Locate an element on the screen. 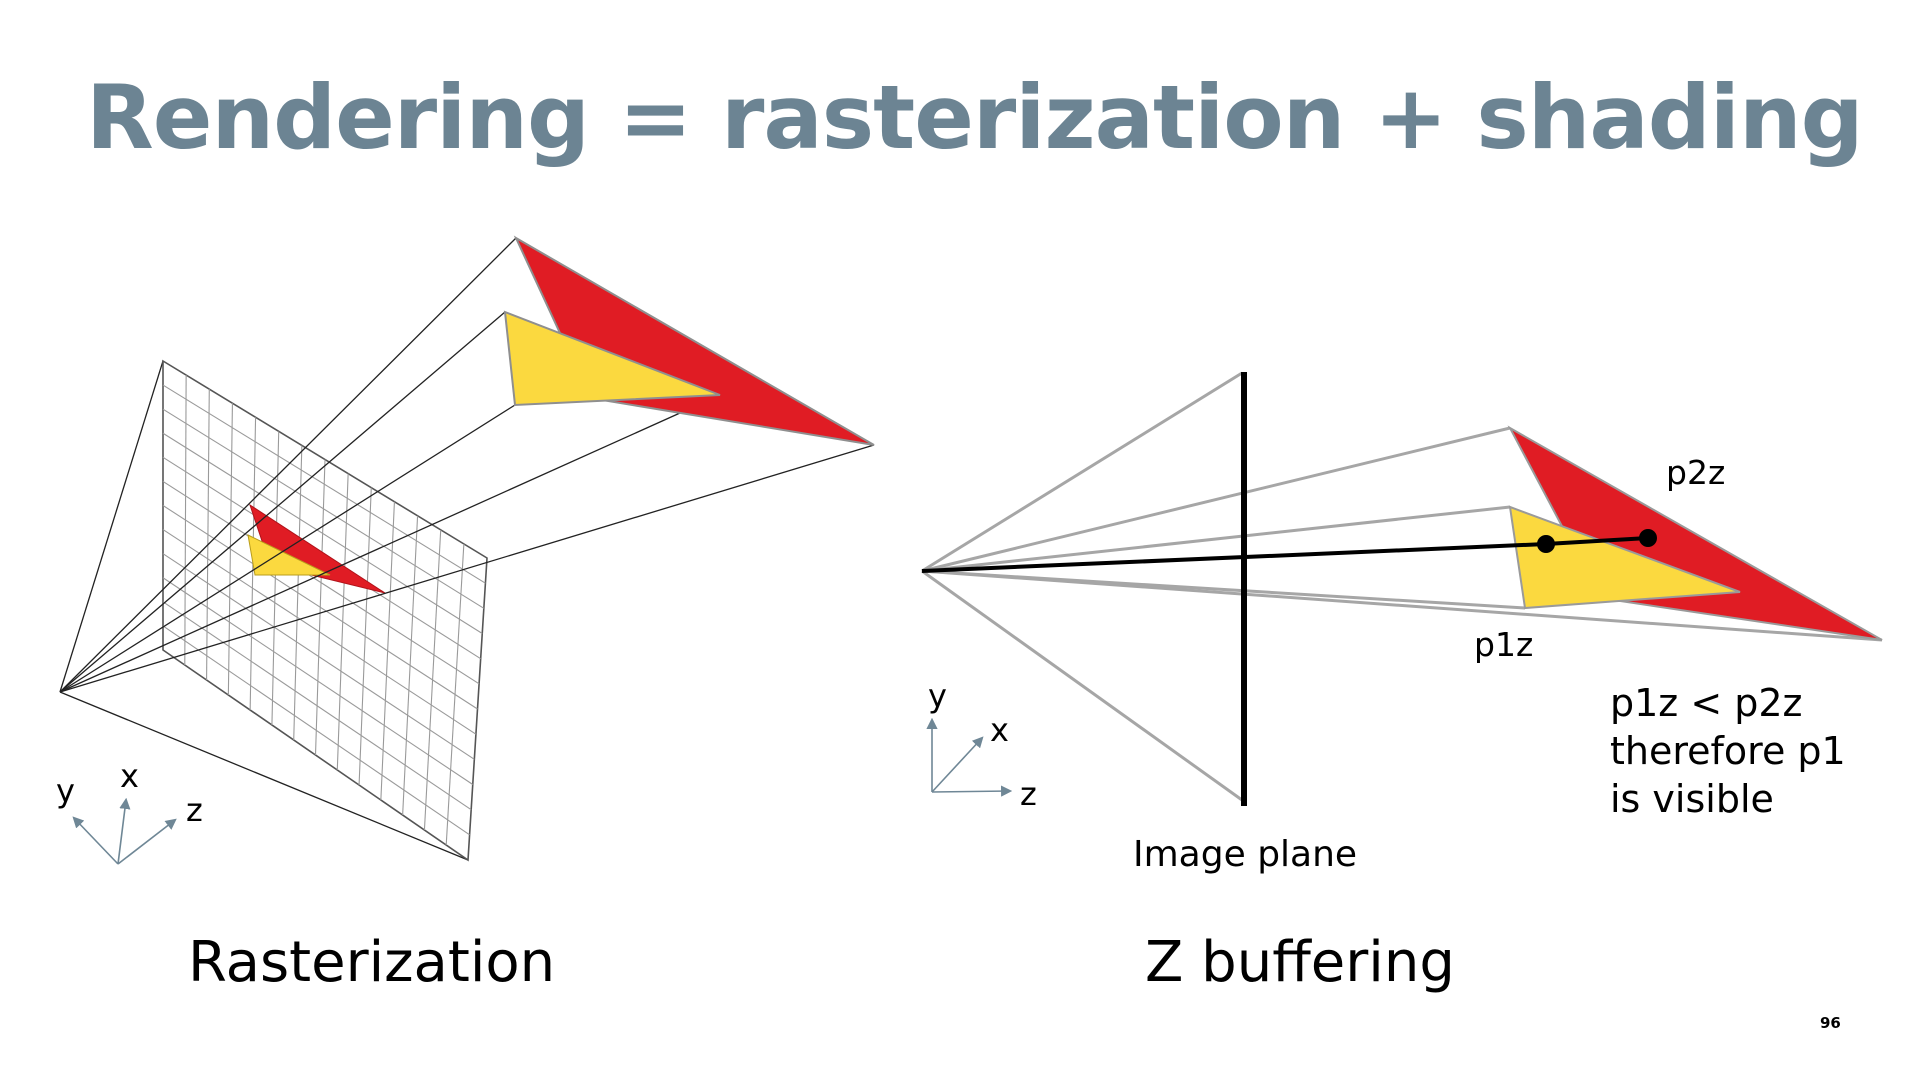  zbuffer-axis-x-label: x is located at coordinates (999, 730).